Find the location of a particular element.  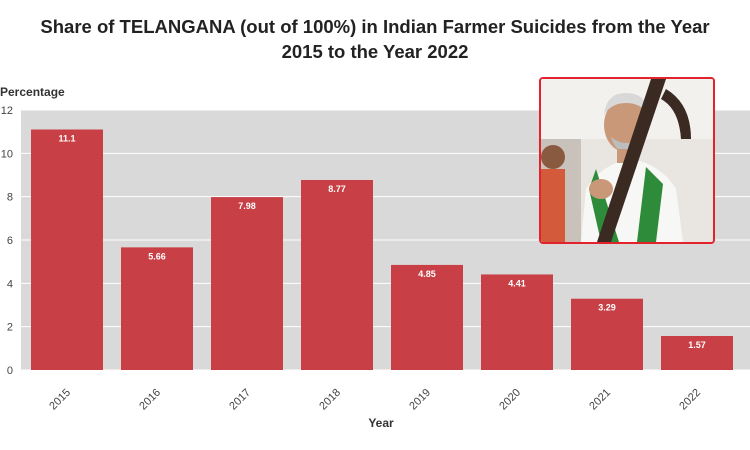

chart-title-line-2: 2015 to the Year 2022 is located at coordinates (375, 51).